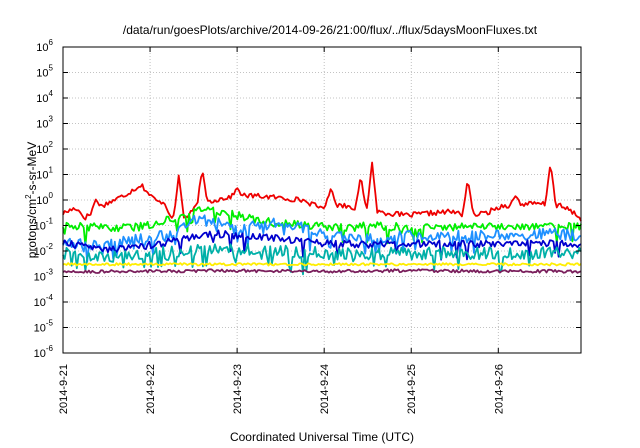 The width and height of the screenshot is (640, 448). Describe the element at coordinates (44, 276) in the screenshot. I see `y-tick-label: 10⁻³` at that location.